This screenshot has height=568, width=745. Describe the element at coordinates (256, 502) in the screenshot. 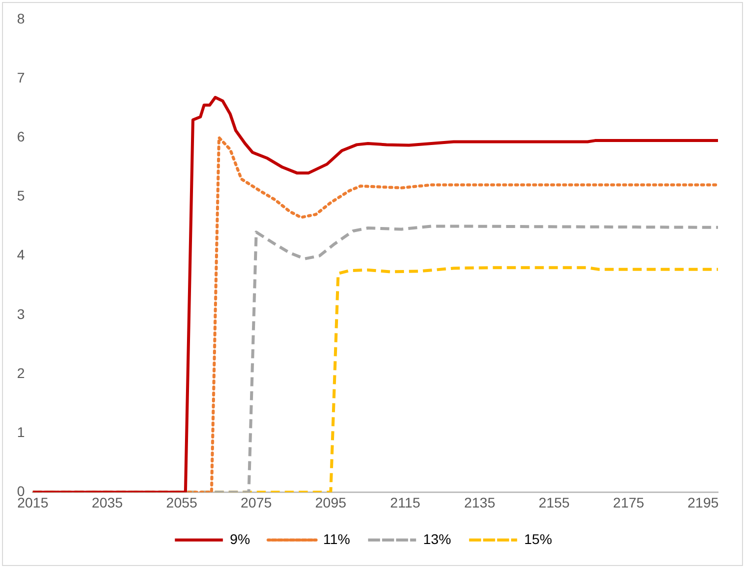

I see `x-tick-label: 2075` at that location.